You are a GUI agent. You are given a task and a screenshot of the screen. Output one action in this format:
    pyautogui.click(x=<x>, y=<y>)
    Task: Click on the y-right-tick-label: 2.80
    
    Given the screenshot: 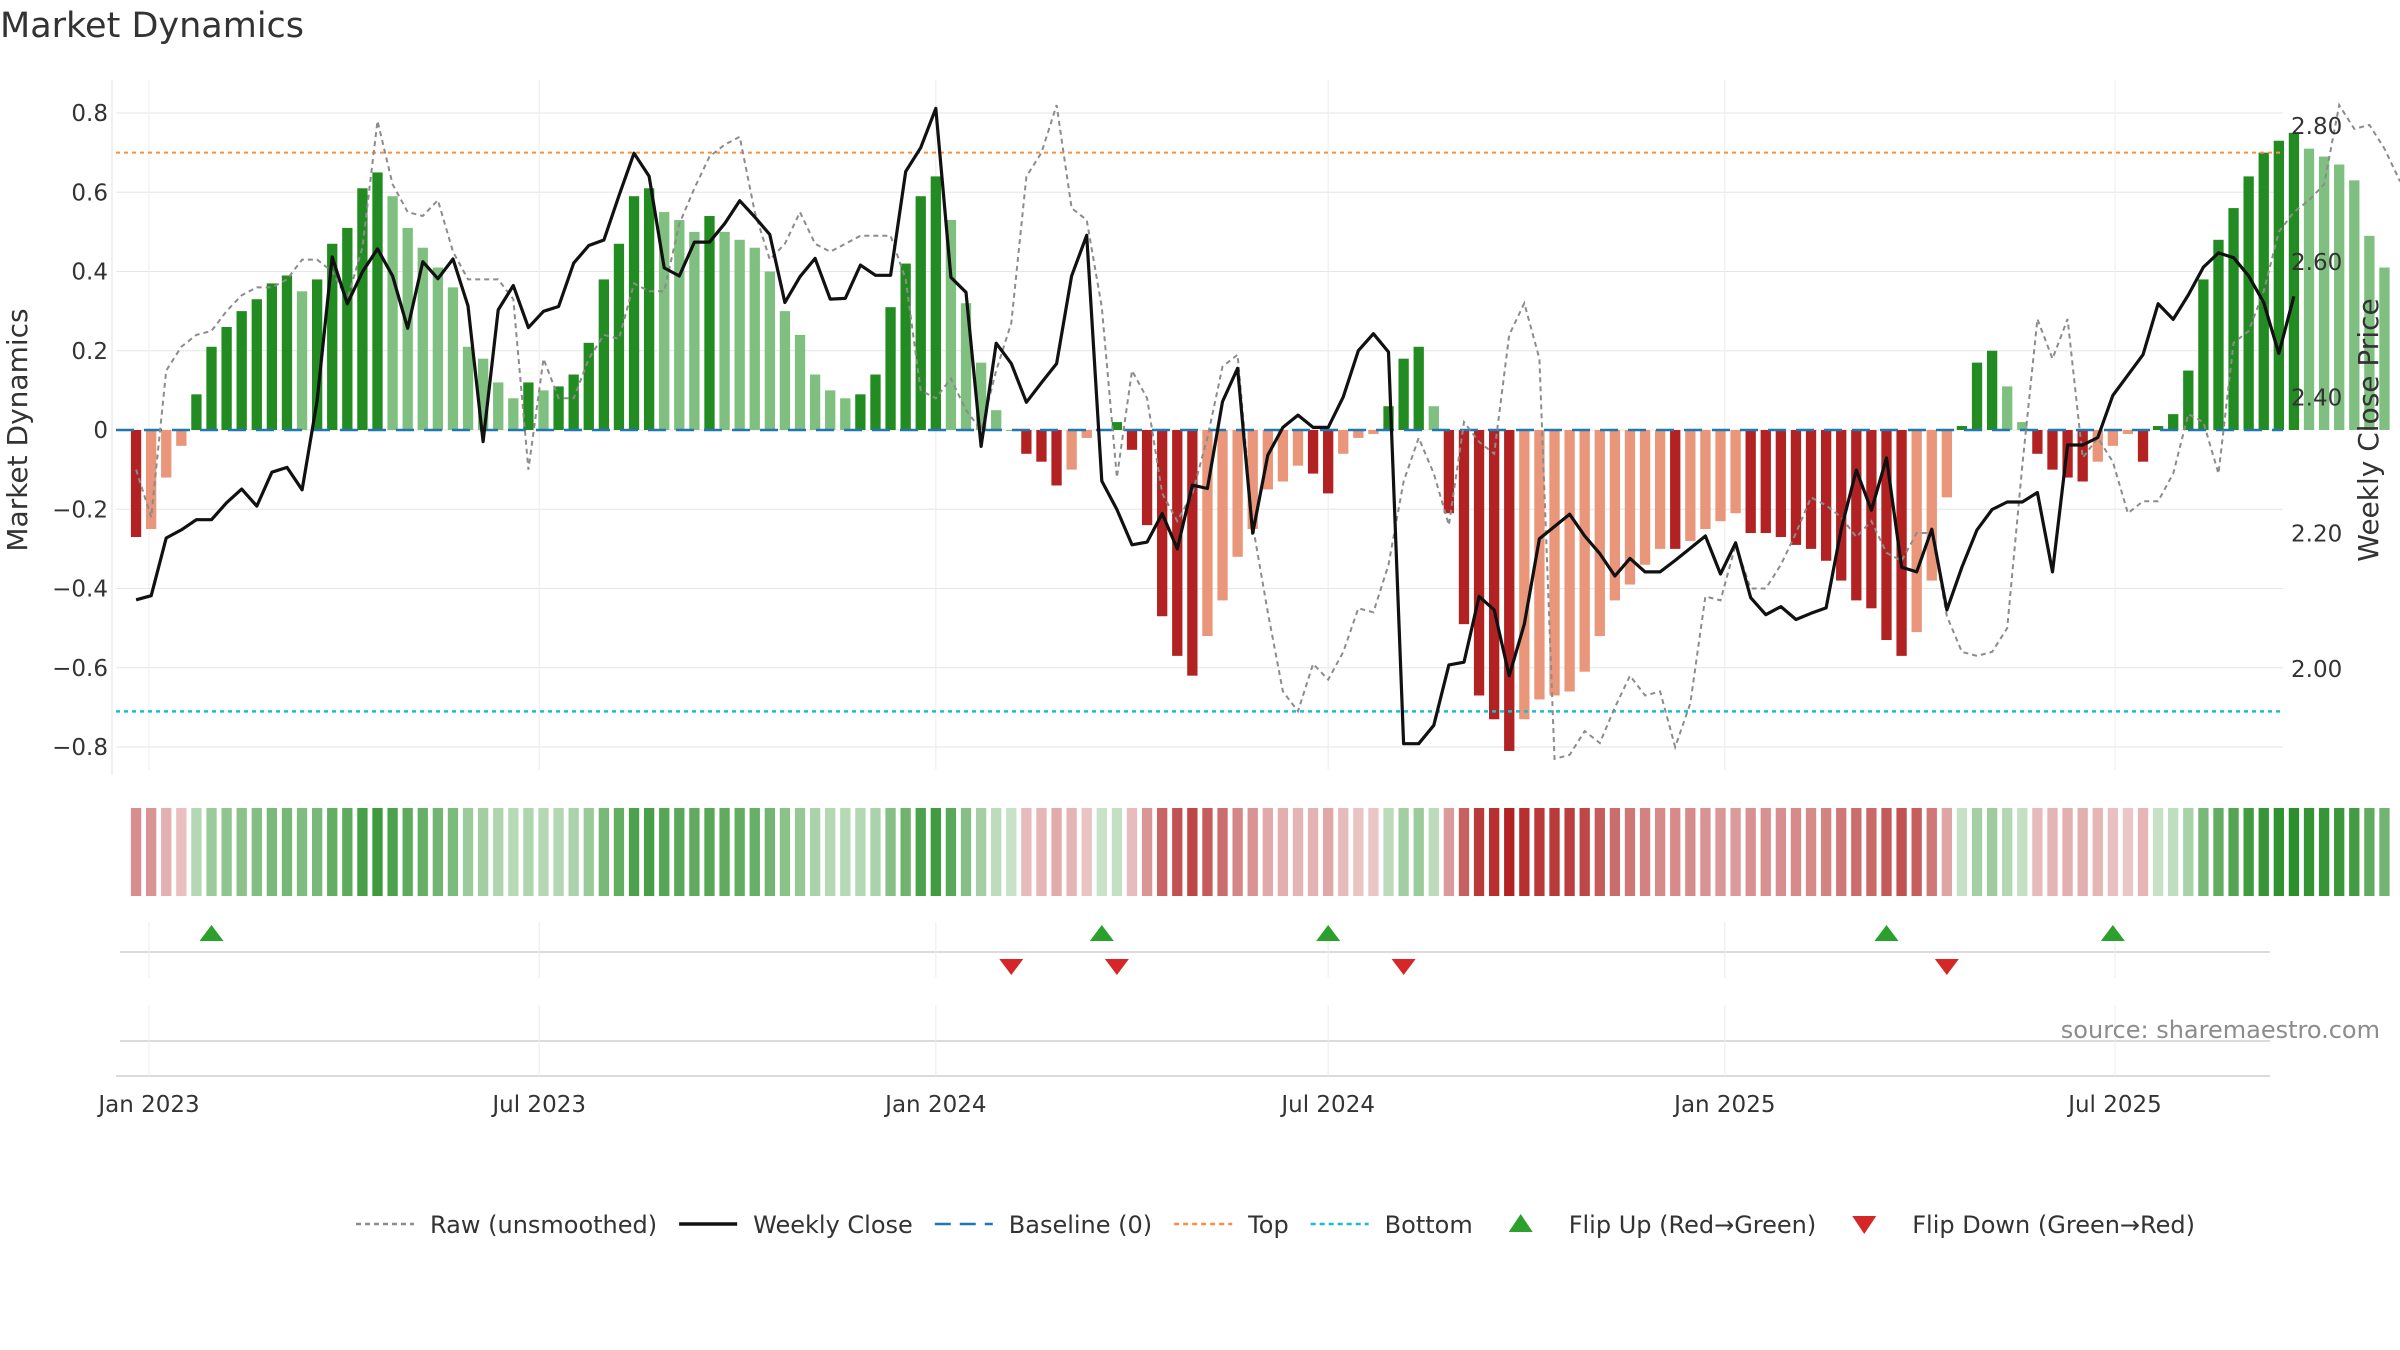 What is the action you would take?
    pyautogui.click(x=2316, y=127)
    